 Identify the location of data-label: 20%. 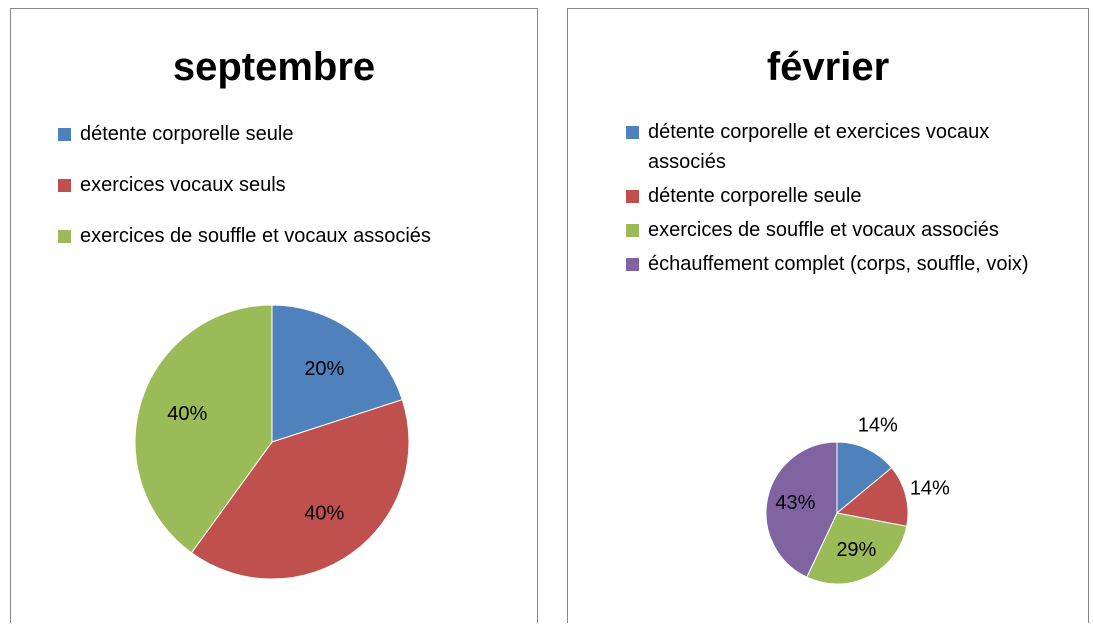
(324, 369).